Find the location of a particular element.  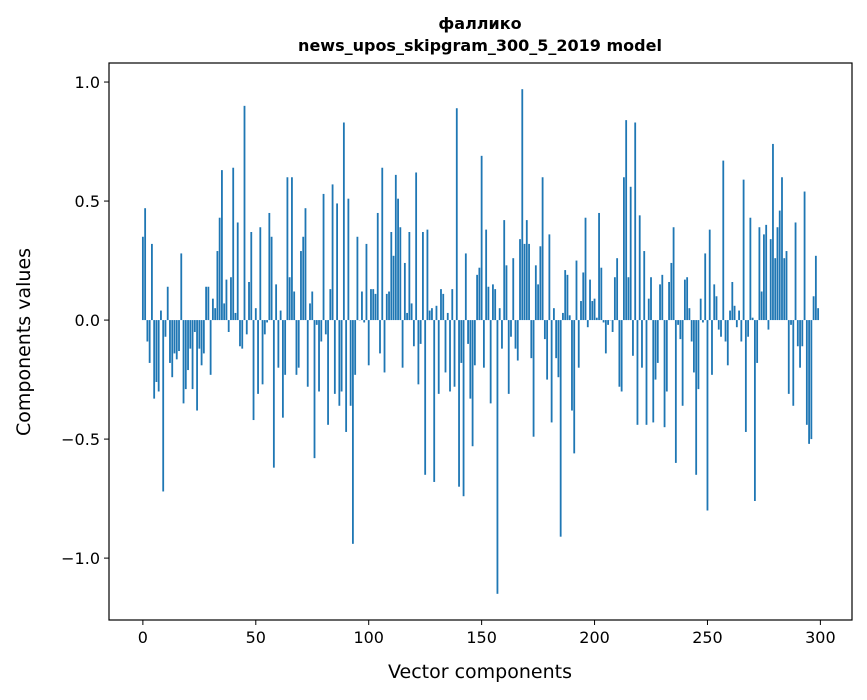

chart-subtitle: news_upos_skipgram_300_5_2019 model is located at coordinates (480, 45).